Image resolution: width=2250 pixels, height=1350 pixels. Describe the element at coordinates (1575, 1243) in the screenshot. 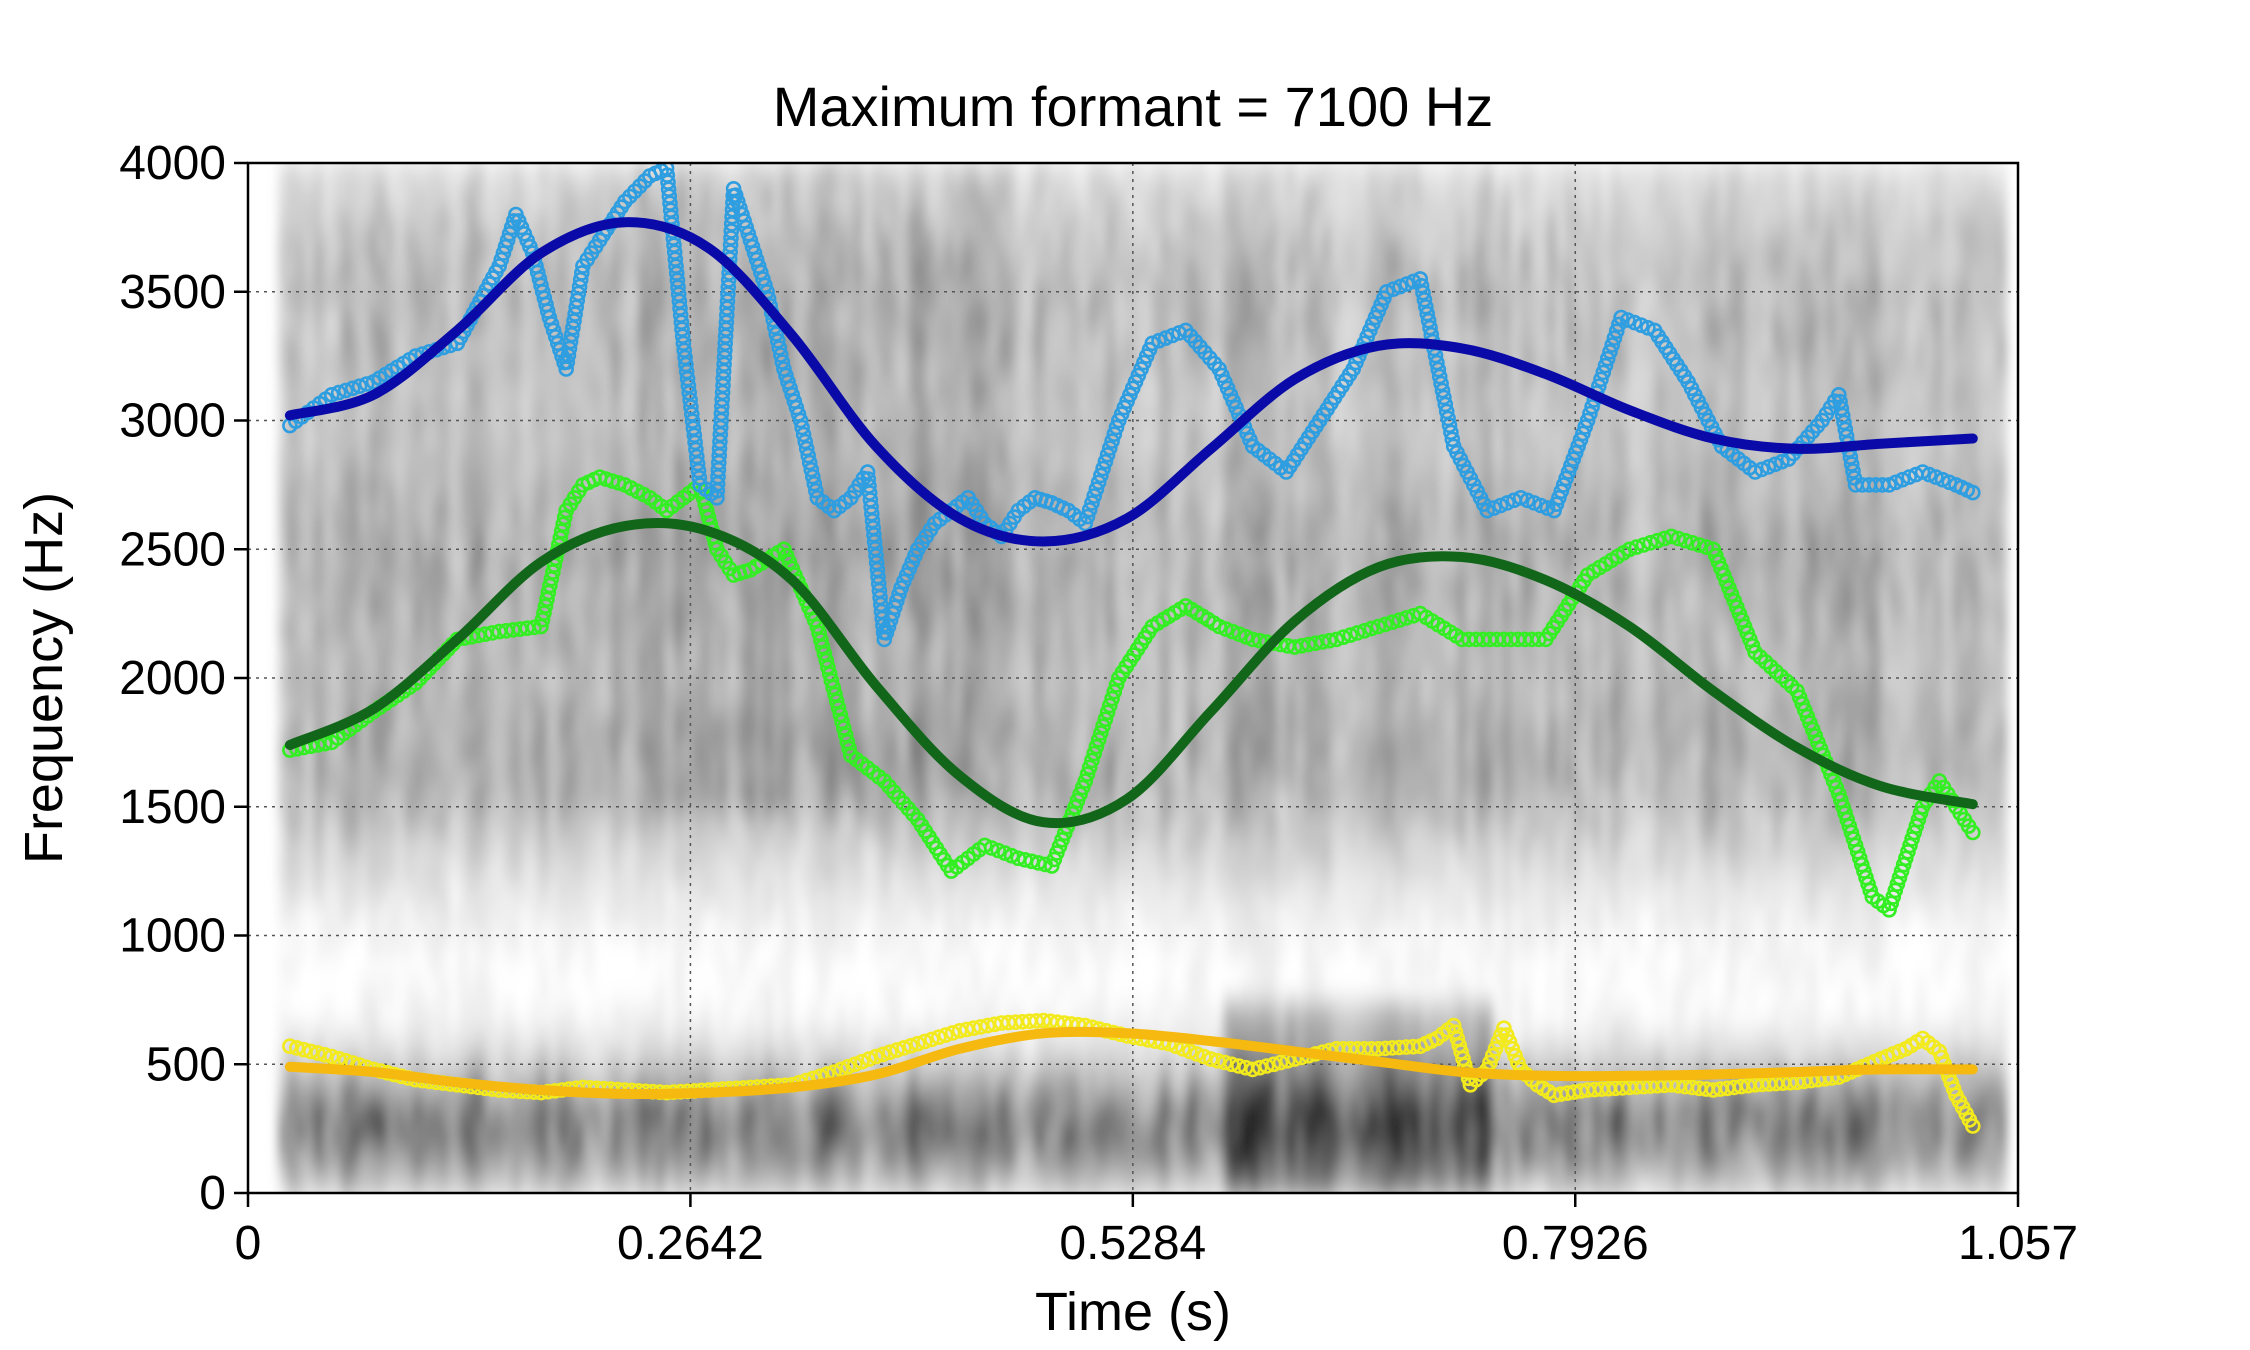

I see `x-tick-label: 0.7926` at that location.